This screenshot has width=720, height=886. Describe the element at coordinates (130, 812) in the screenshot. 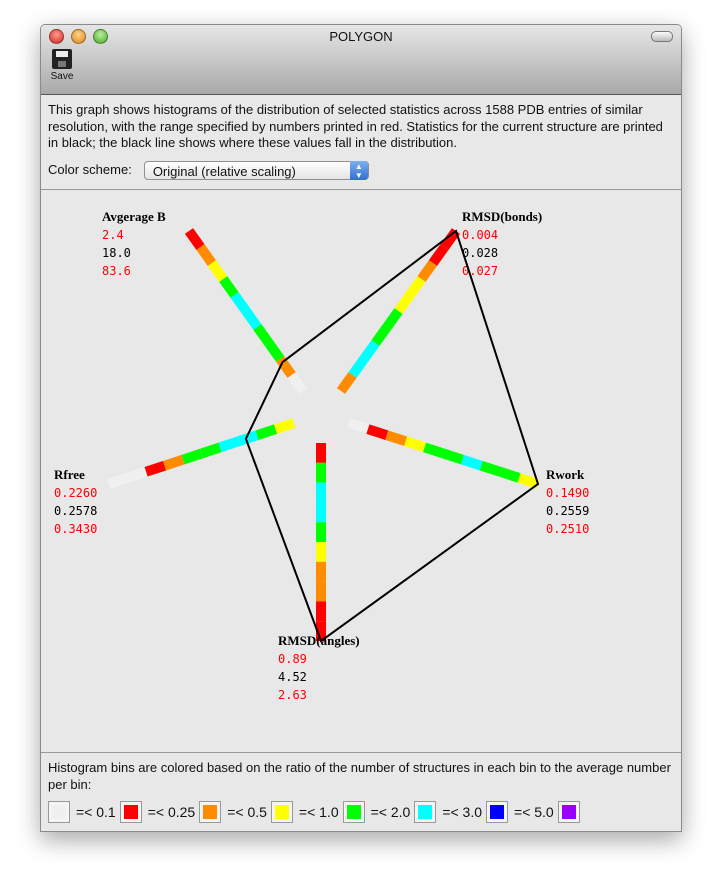

I see `legend-swatch-red` at that location.